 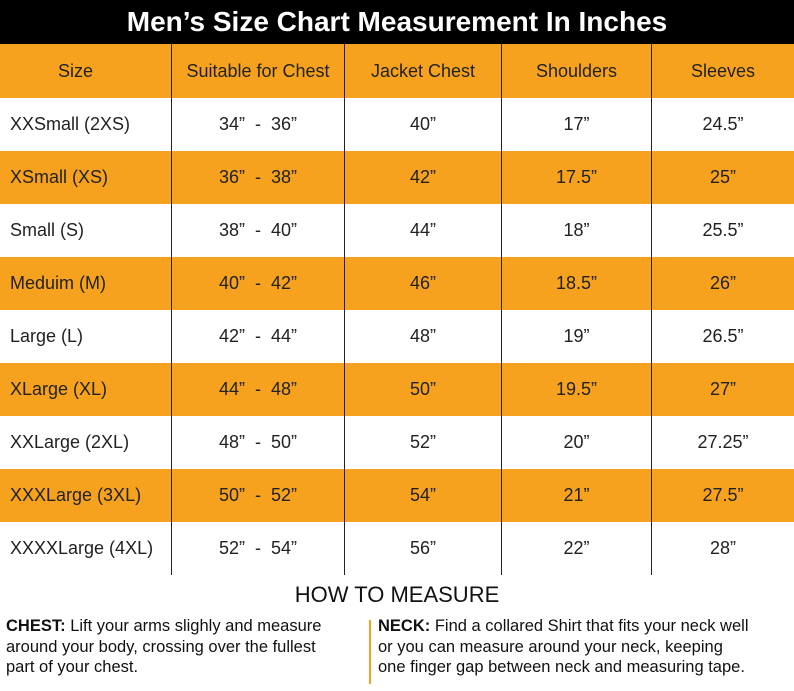 I want to click on table-cell: Large (L), so click(x=86, y=336).